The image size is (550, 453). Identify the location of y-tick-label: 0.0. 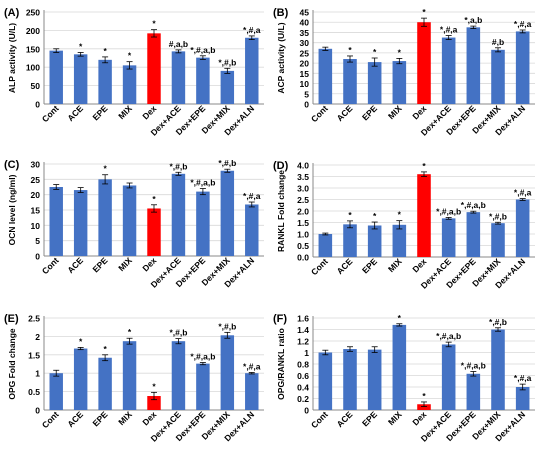
(303, 258).